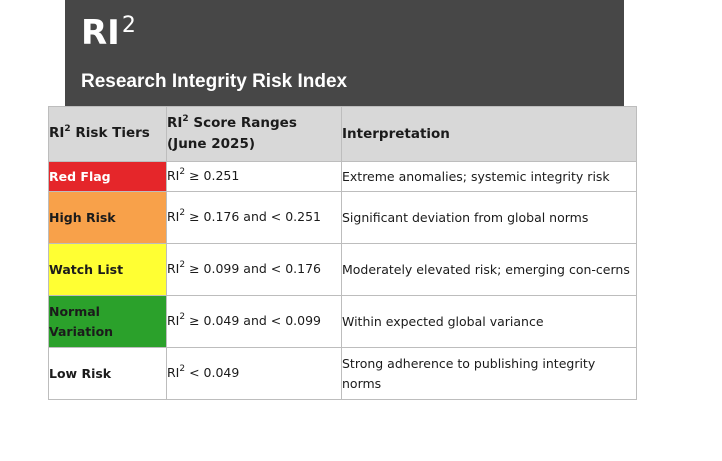 The image size is (722, 461). I want to click on logo-ri2: RI2, so click(108, 33).